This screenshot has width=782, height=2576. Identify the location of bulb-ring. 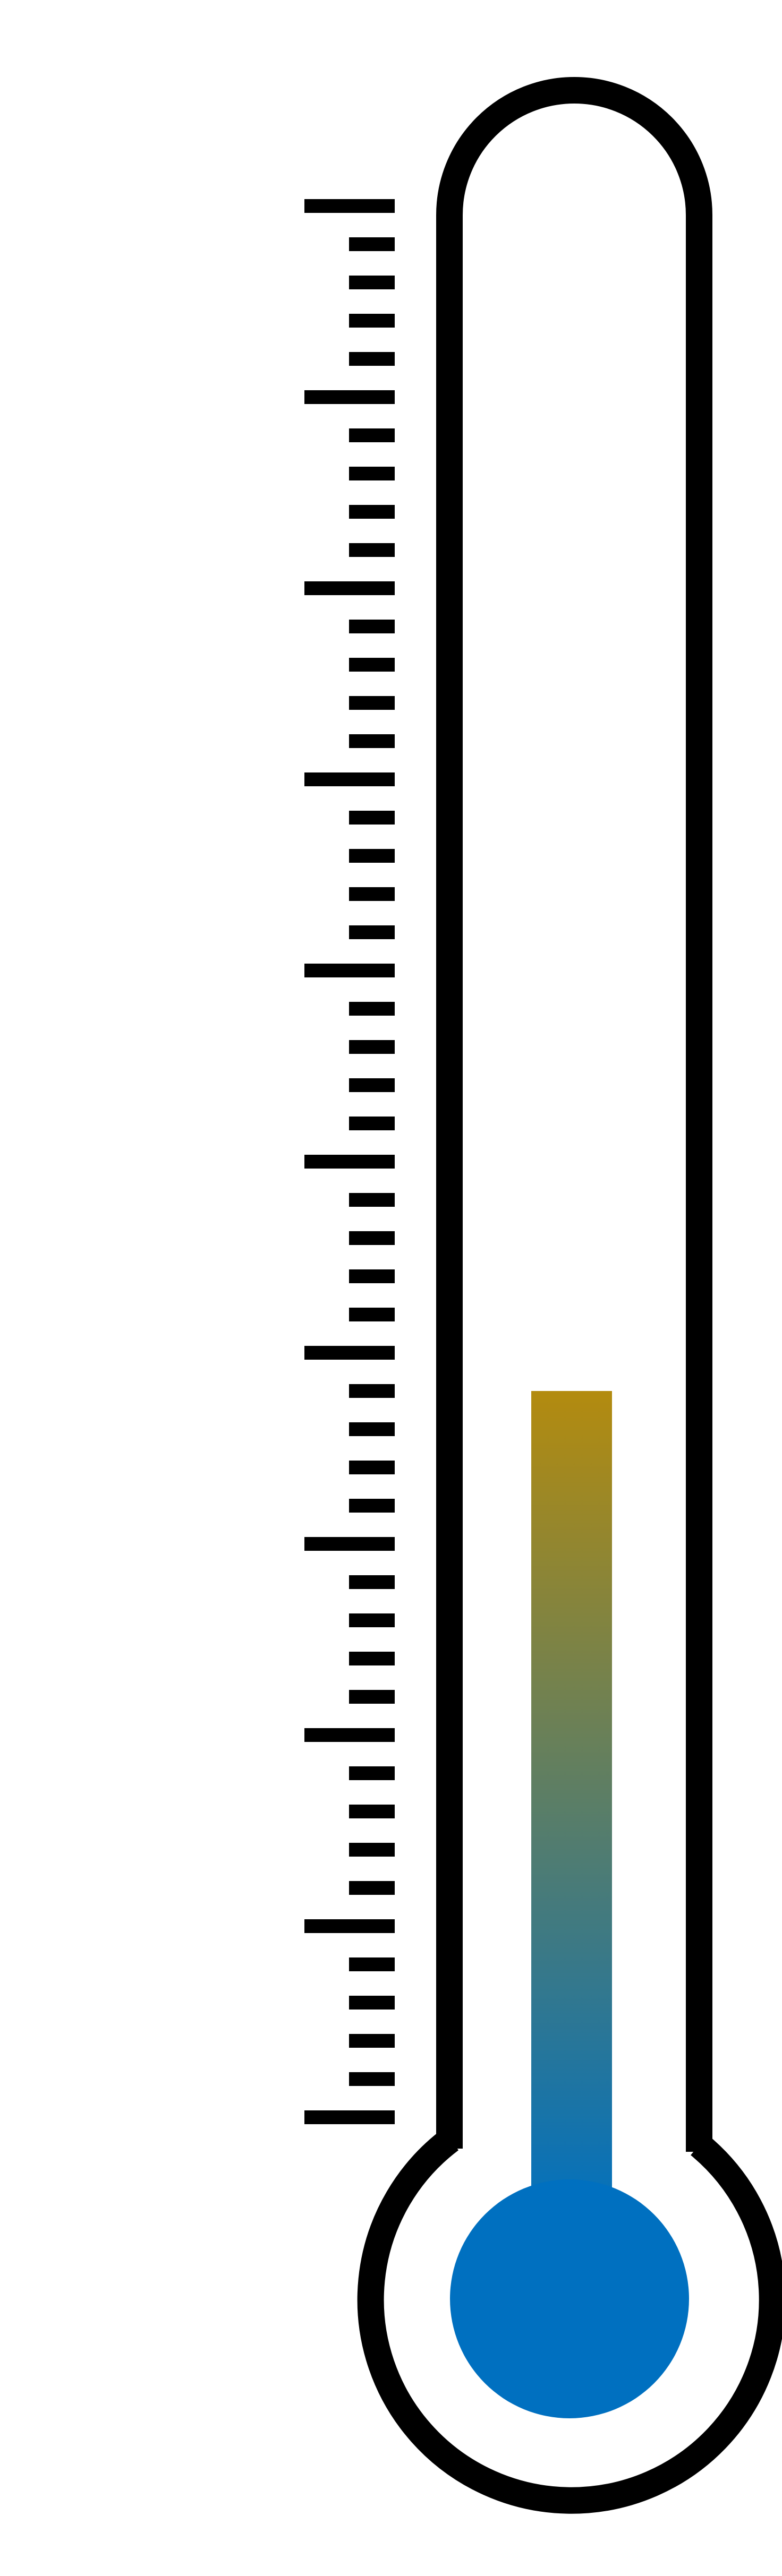
(569, 2321).